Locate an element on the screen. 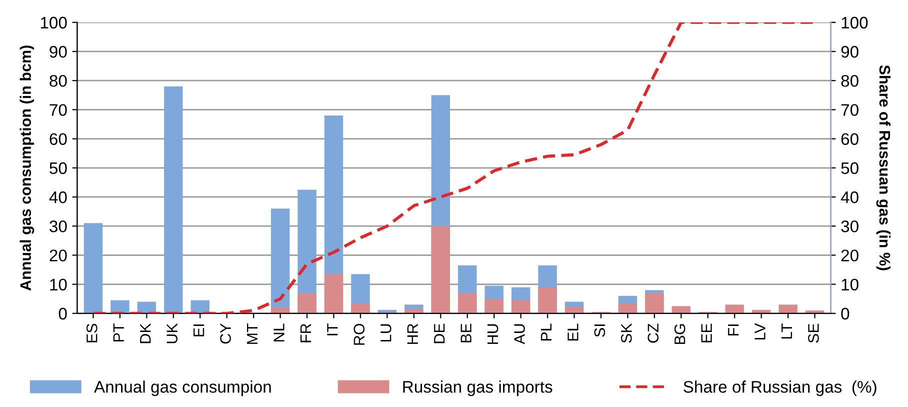 The height and width of the screenshot is (407, 908). y-tick-label: 80 is located at coordinates (58, 80).